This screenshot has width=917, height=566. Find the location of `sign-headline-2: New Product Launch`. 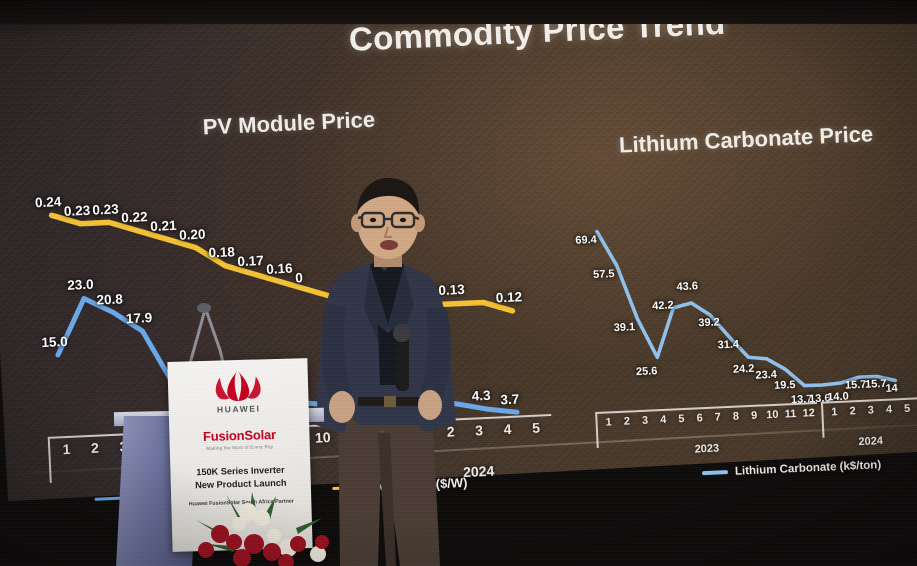

sign-headline-2: New Product Launch is located at coordinates (241, 484).